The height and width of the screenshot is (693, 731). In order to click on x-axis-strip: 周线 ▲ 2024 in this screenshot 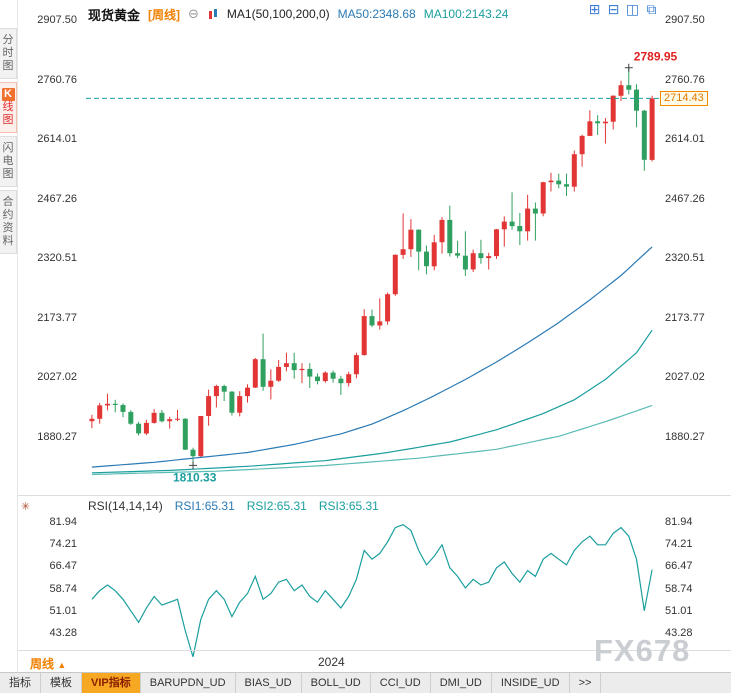, I will do `click(374, 661)`.